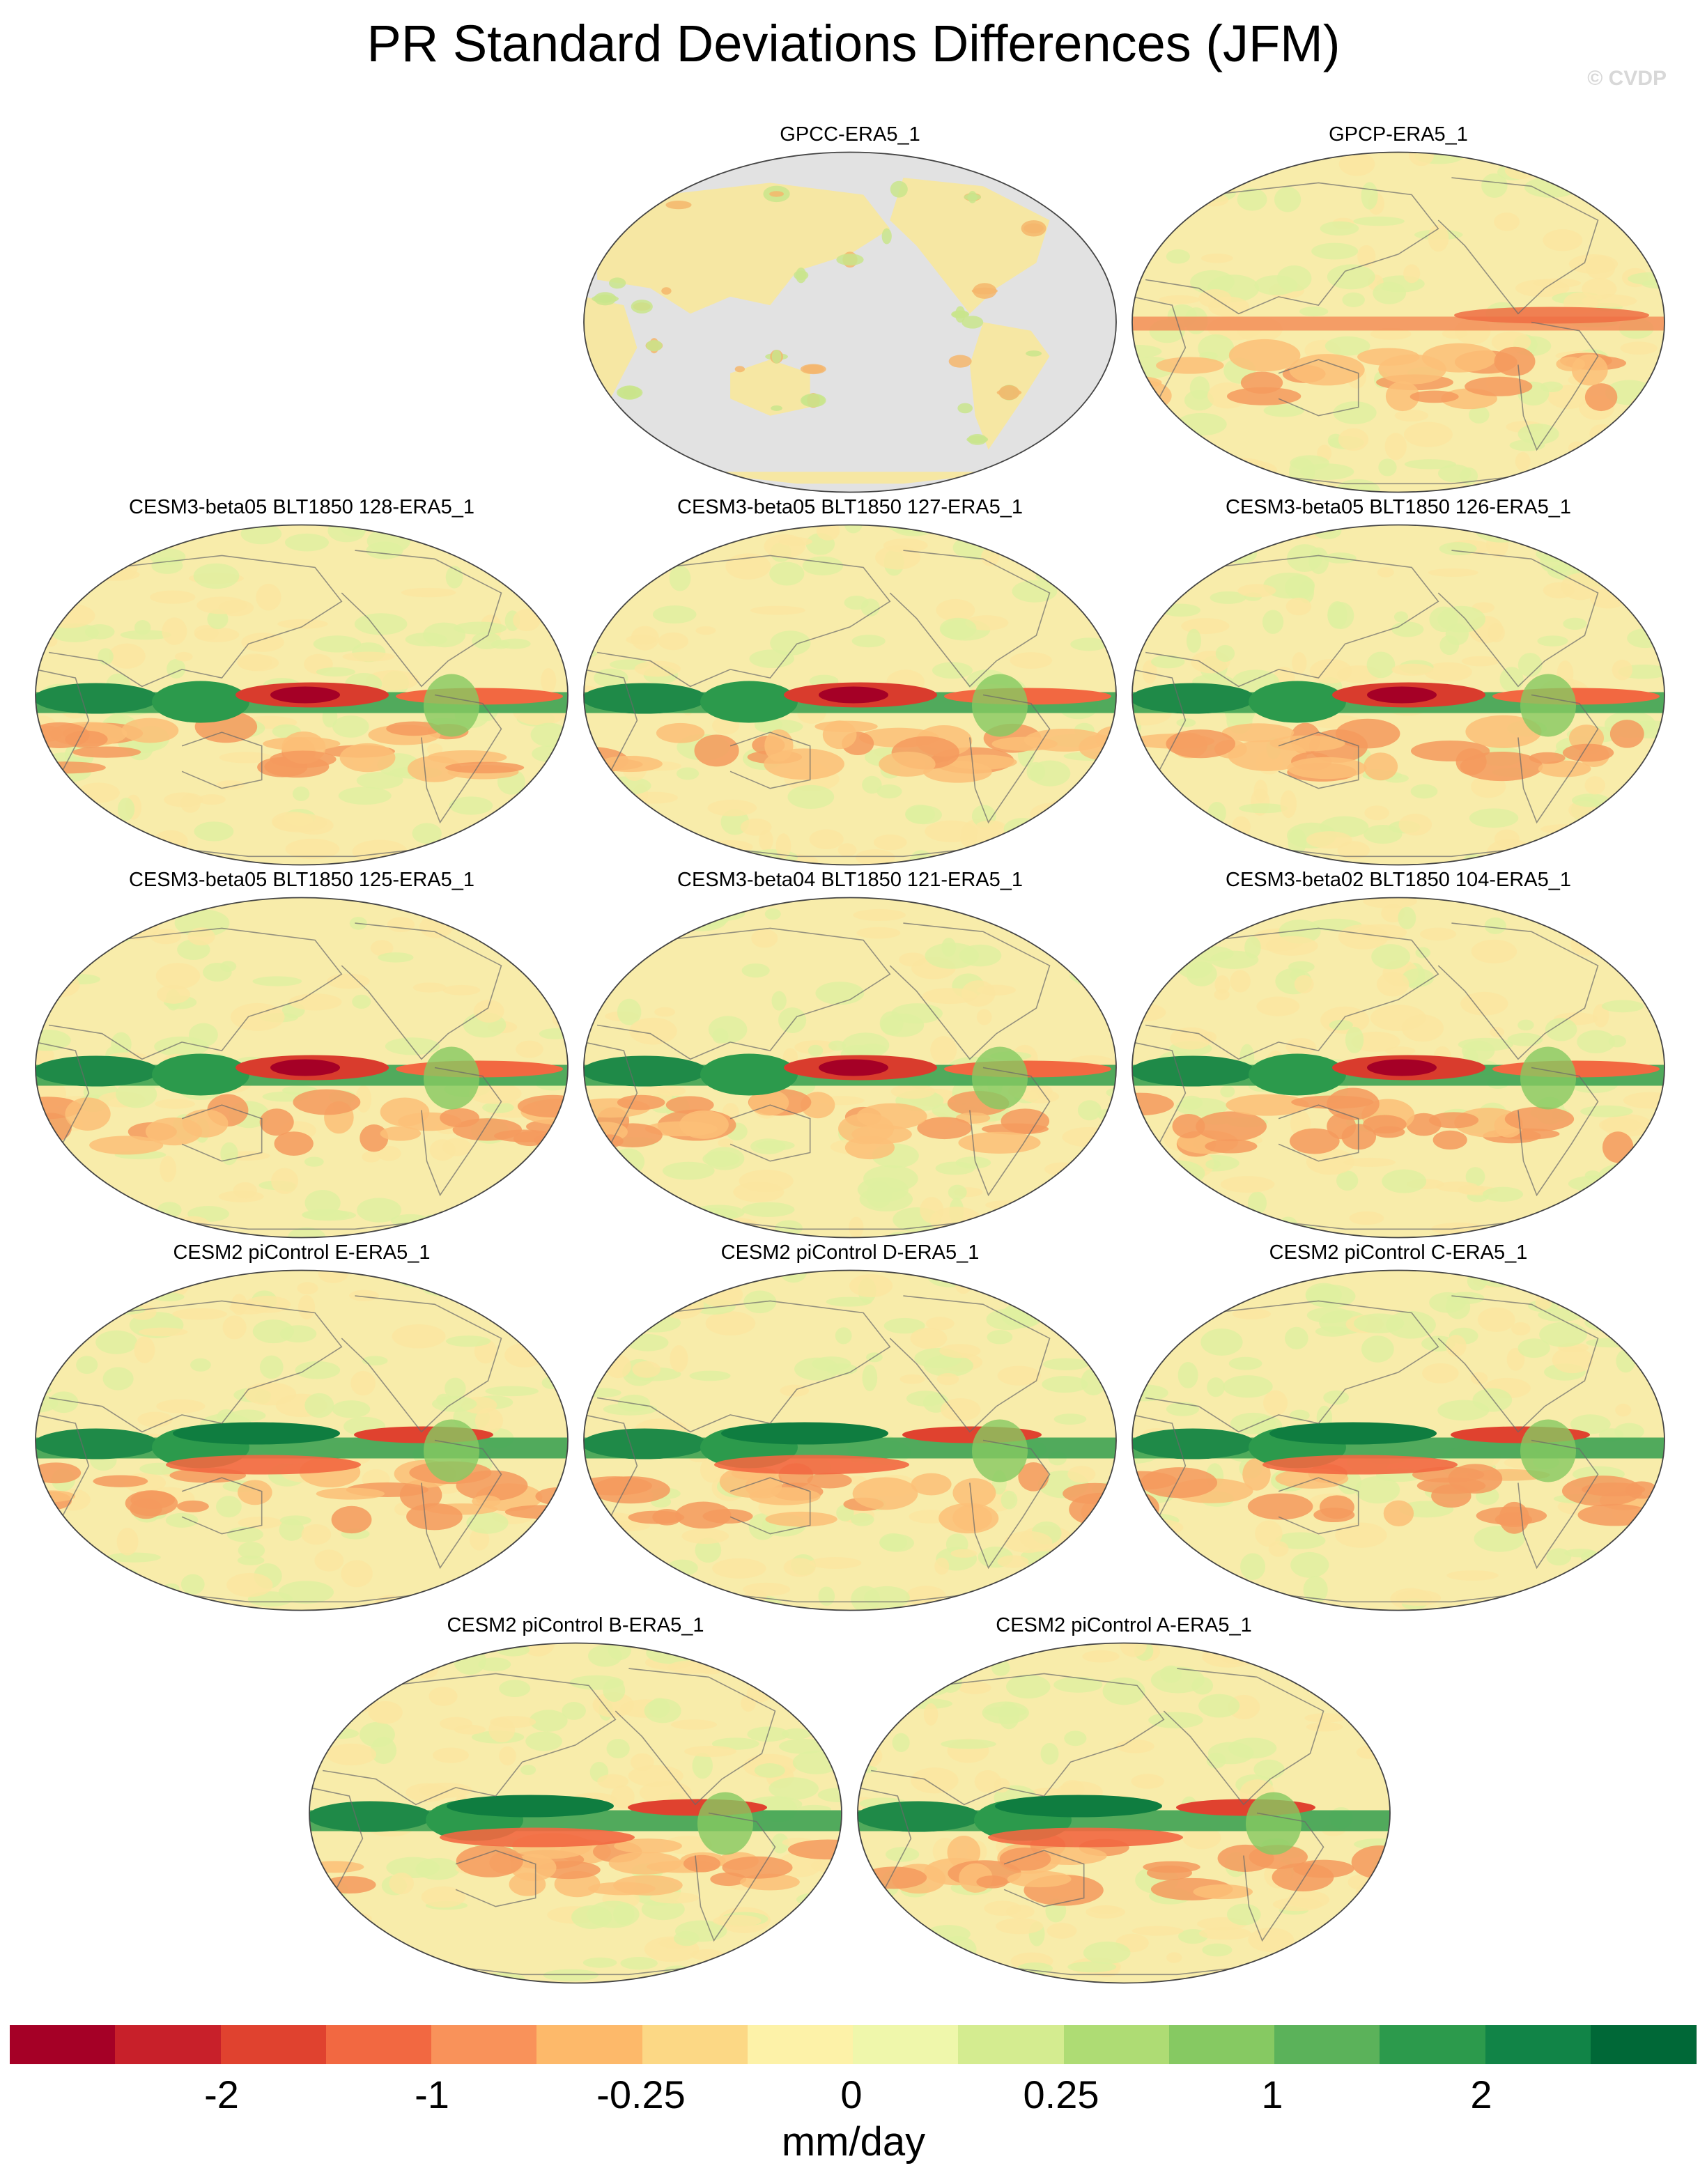  Describe the element at coordinates (641, 2094) in the screenshot. I see `colorbar-tick-label: -0.25` at that location.